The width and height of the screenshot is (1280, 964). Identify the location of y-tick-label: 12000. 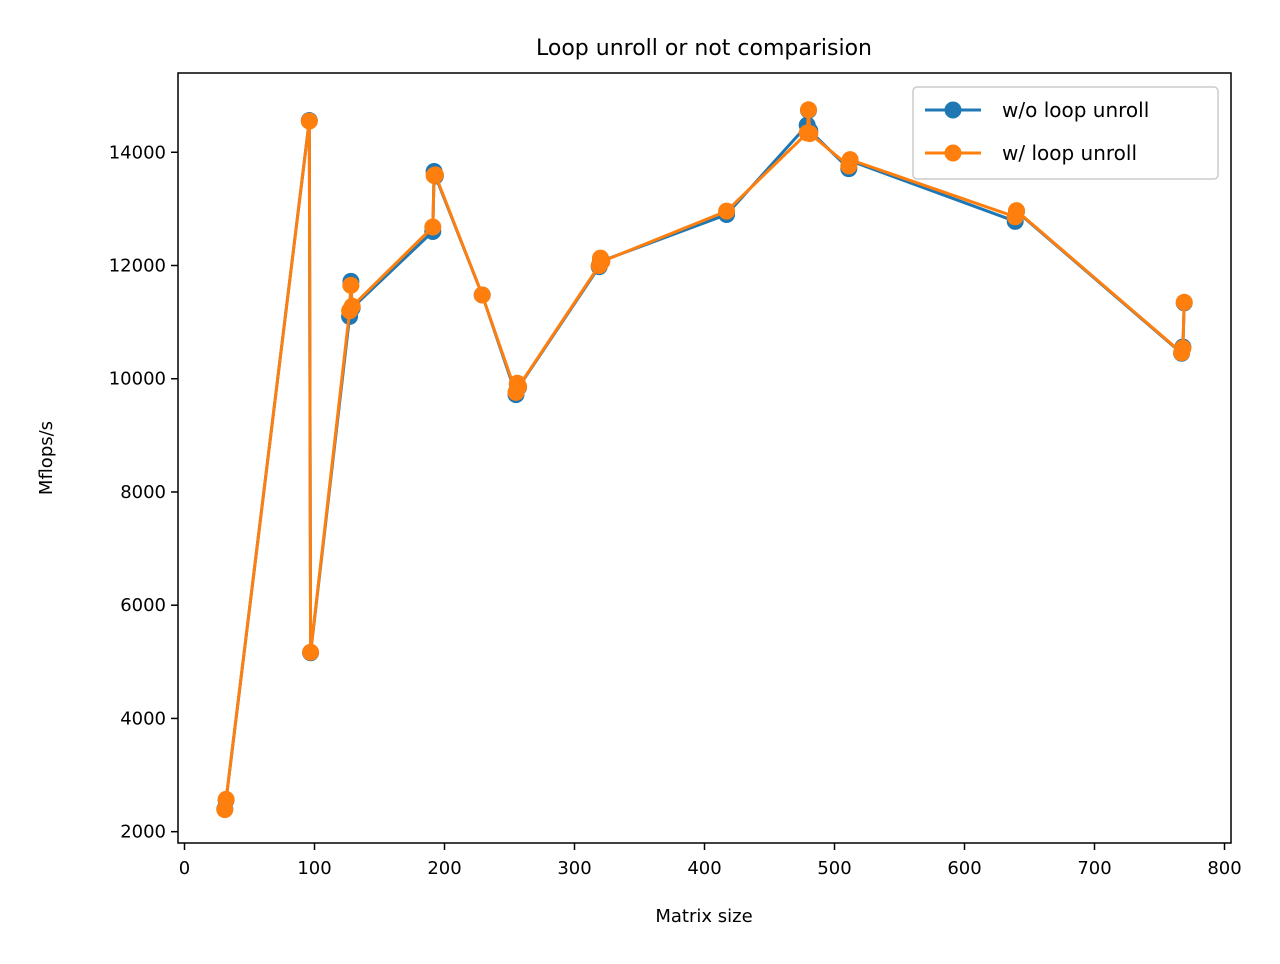
(137, 266).